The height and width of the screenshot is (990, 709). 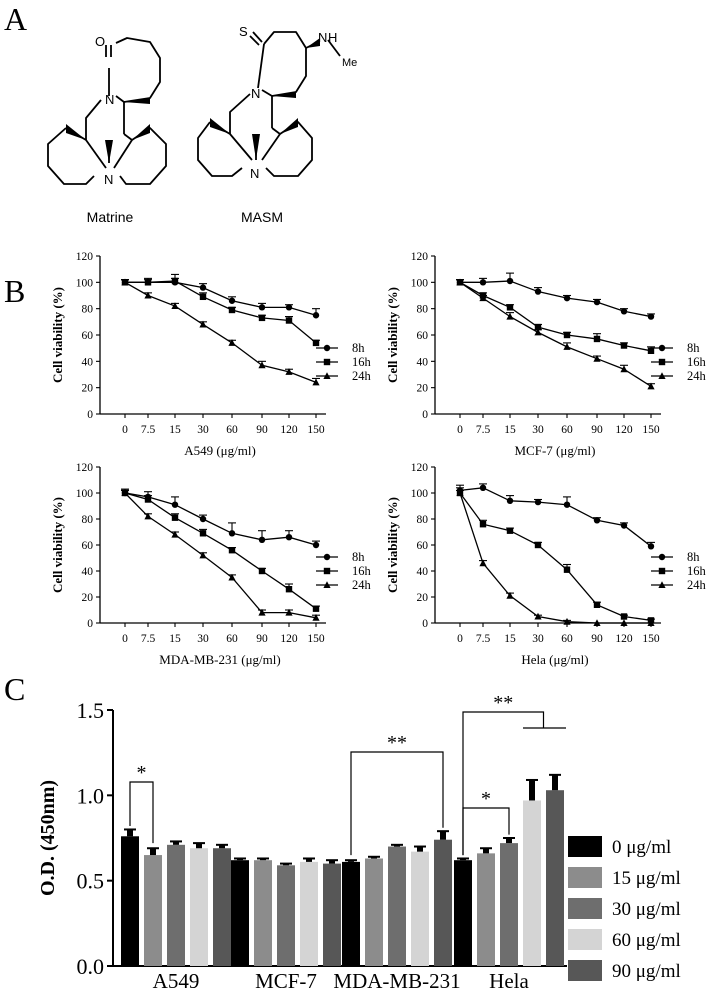 I want to click on masm-structure, so click(x=269, y=104).